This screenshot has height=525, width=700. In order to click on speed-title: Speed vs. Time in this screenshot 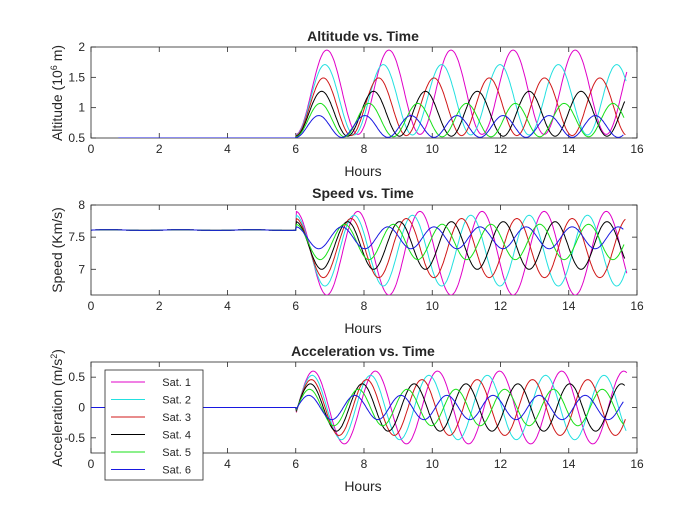, I will do `click(363, 193)`.